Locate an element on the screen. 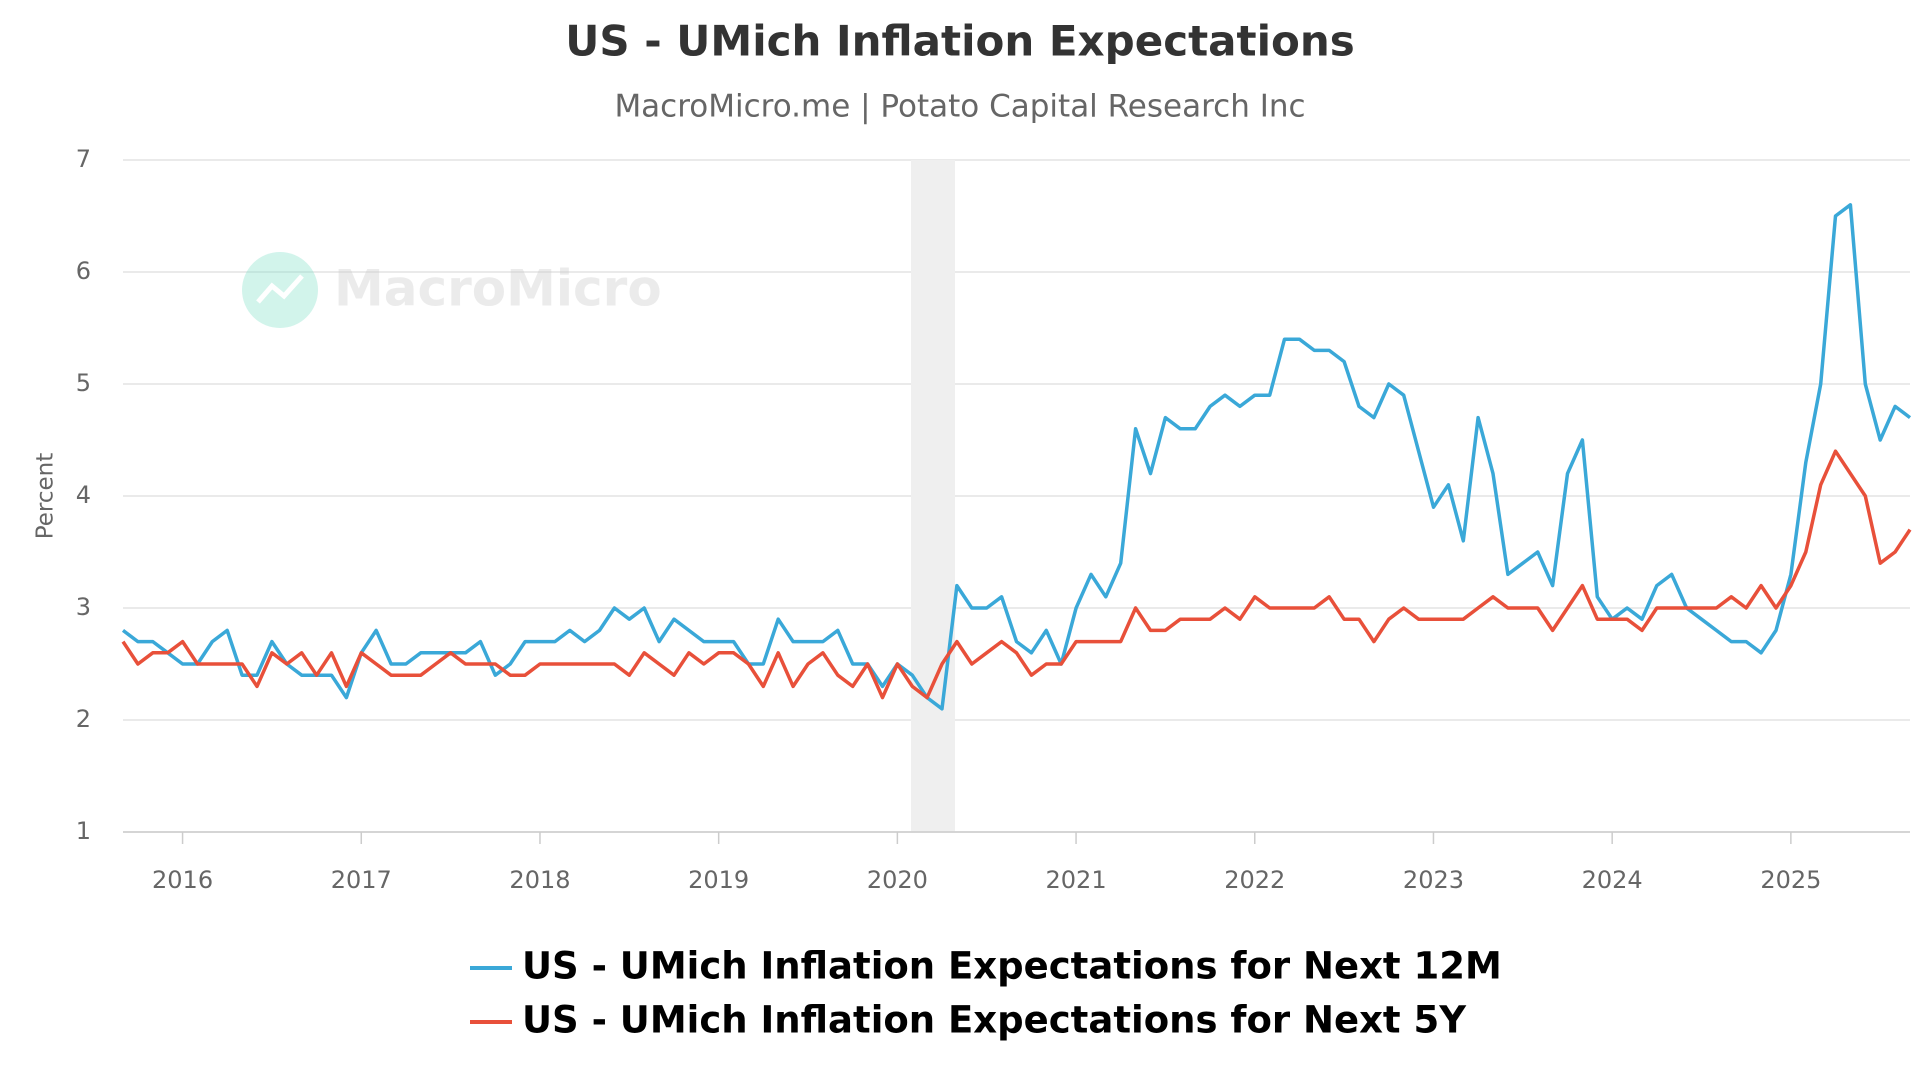 Image resolution: width=1920 pixels, height=1080 pixels. x-tick-label: 2017 is located at coordinates (361, 880).